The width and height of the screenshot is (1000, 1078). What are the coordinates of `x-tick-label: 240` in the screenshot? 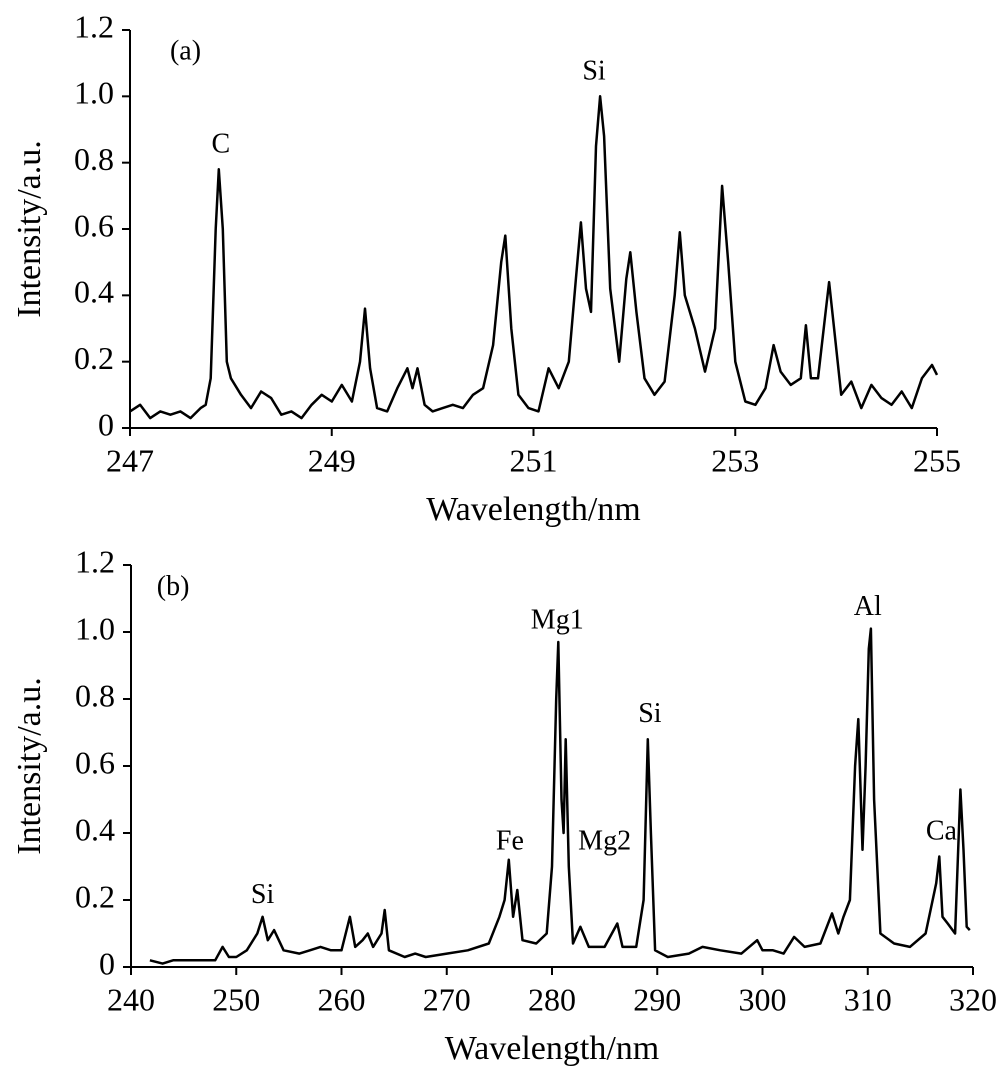 It's located at (131, 999).